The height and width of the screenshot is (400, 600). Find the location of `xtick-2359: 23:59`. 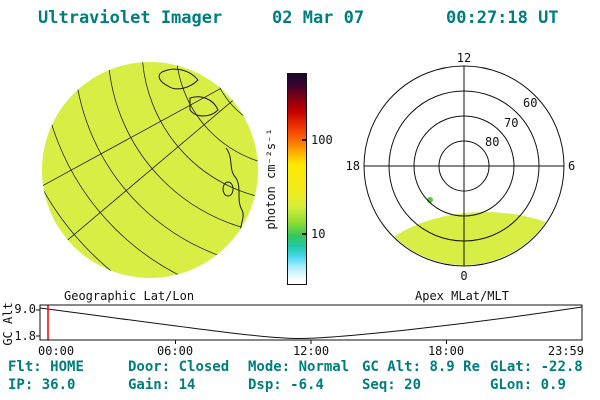

xtick-2359: 23:59 is located at coordinates (566, 351).